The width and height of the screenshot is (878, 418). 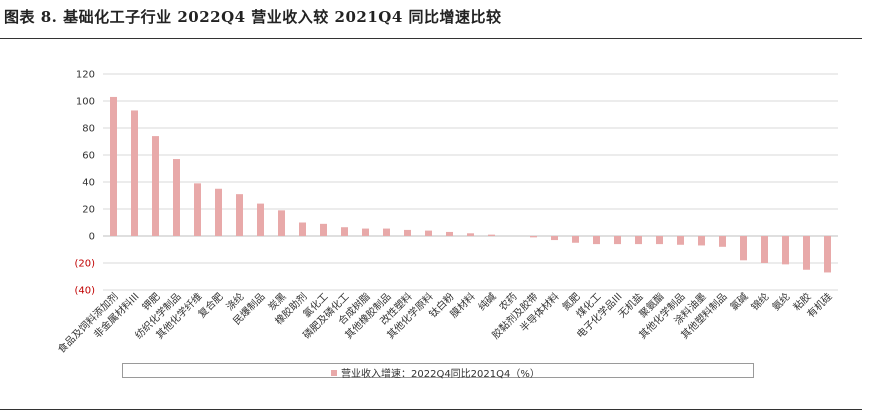 I want to click on legend-swatch, so click(x=334, y=372).